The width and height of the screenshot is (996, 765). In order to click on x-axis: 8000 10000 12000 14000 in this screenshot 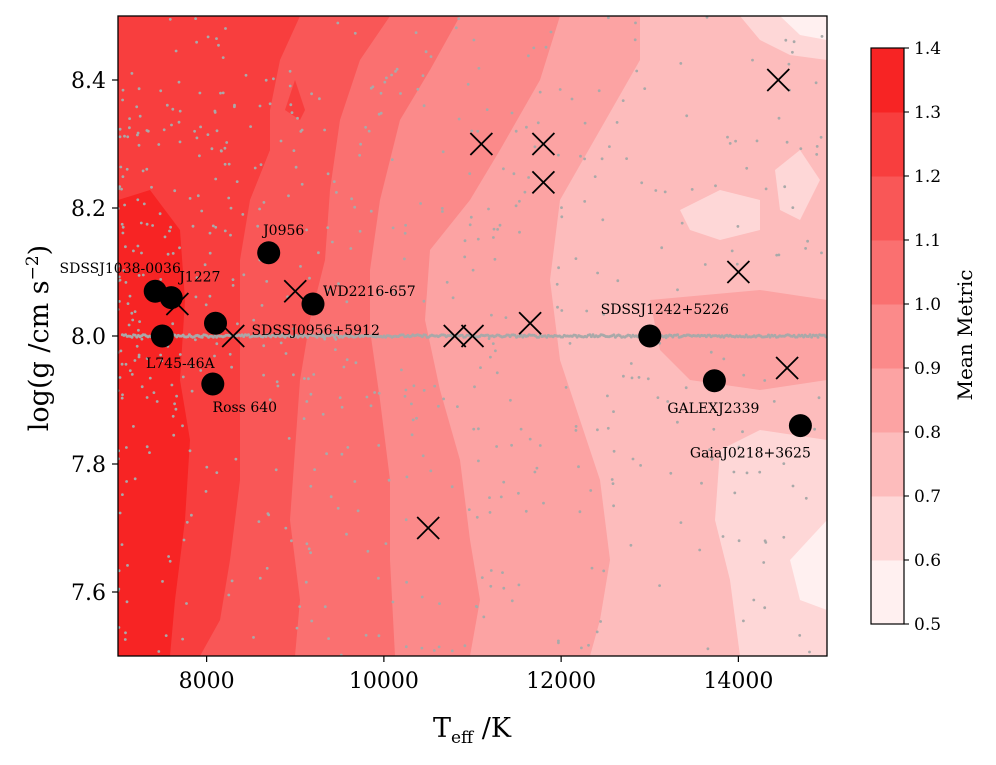, I will do `click(476, 675)`.